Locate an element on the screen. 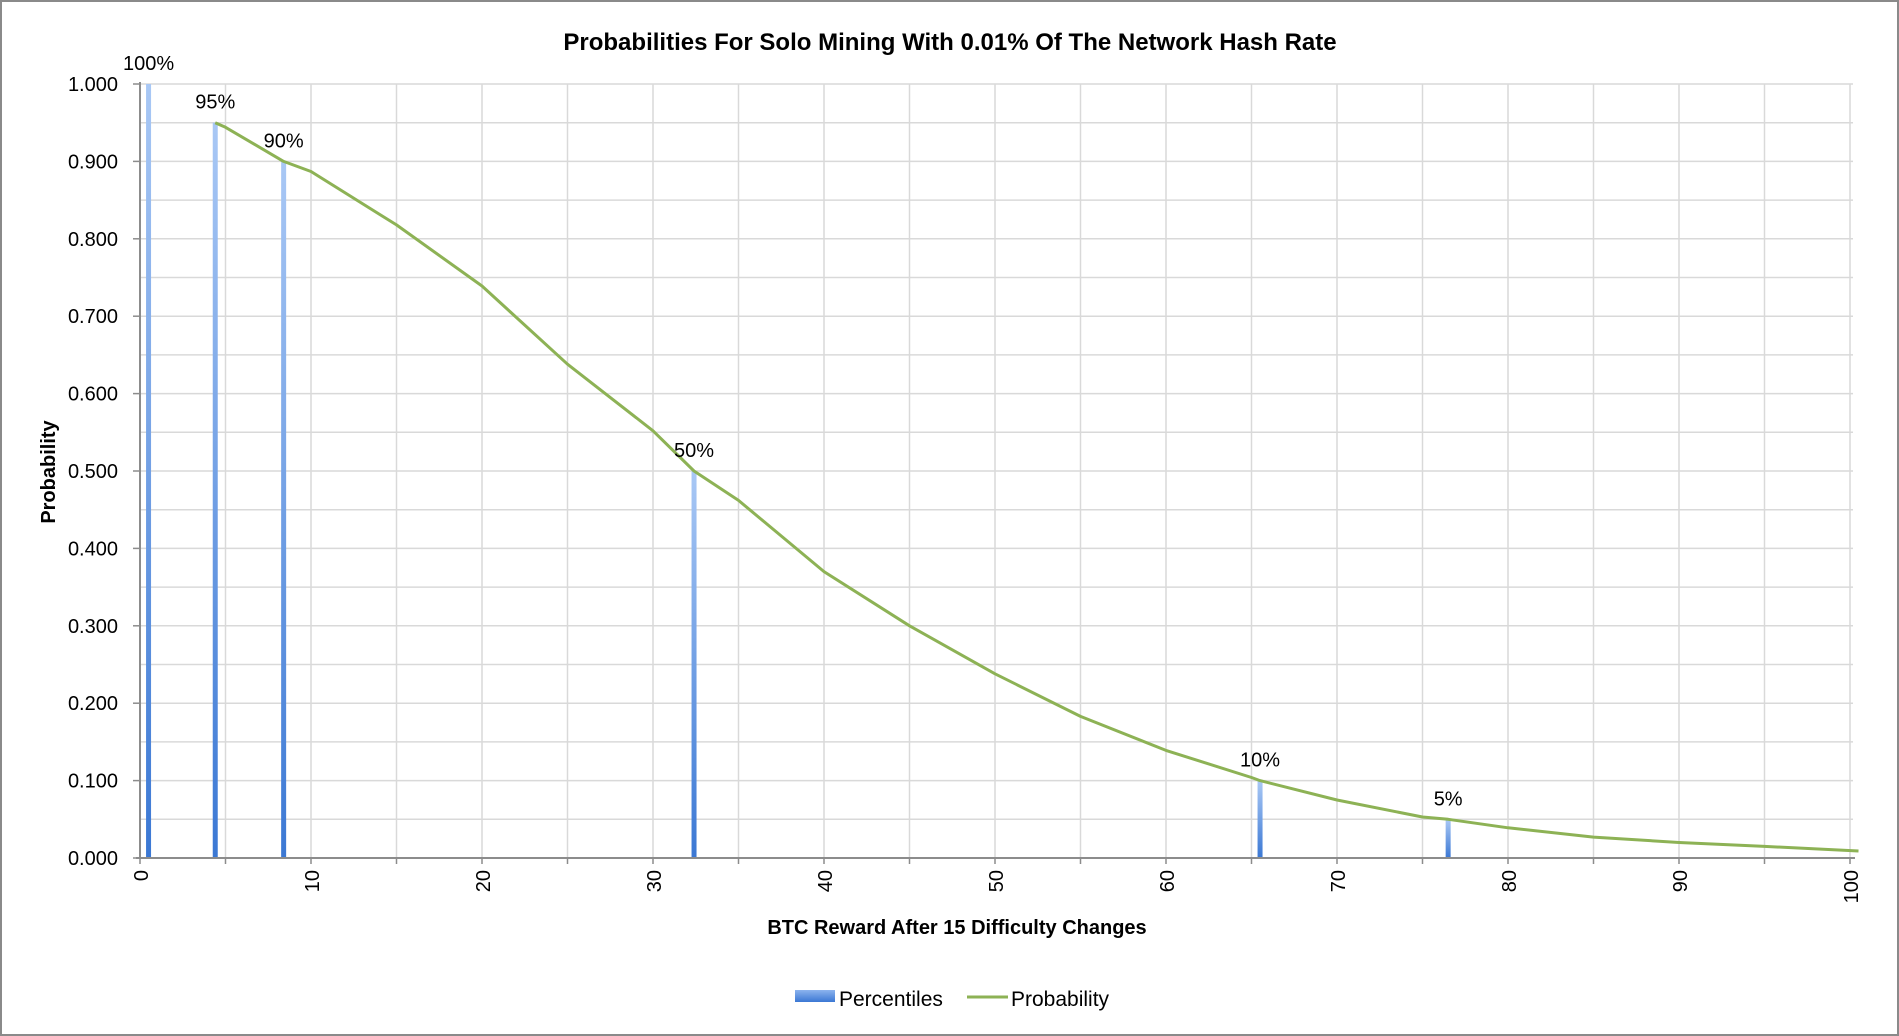  x-axis-title: BTC Reward After 15 Difficulty Changes is located at coordinates (956, 928).